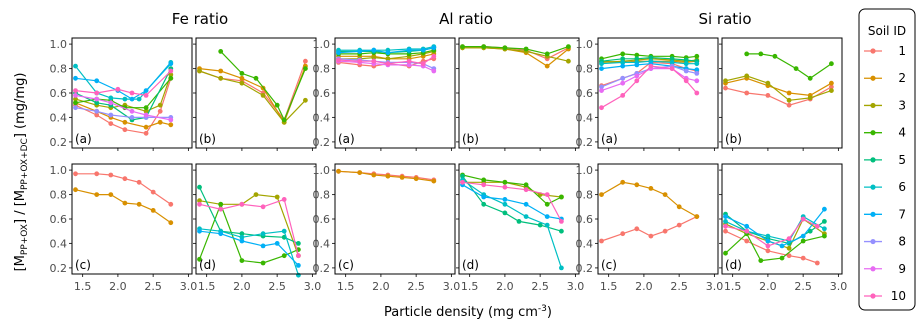 The image size is (922, 324). Describe the element at coordinates (609, 265) in the screenshot. I see `panel-letter: (c)` at that location.